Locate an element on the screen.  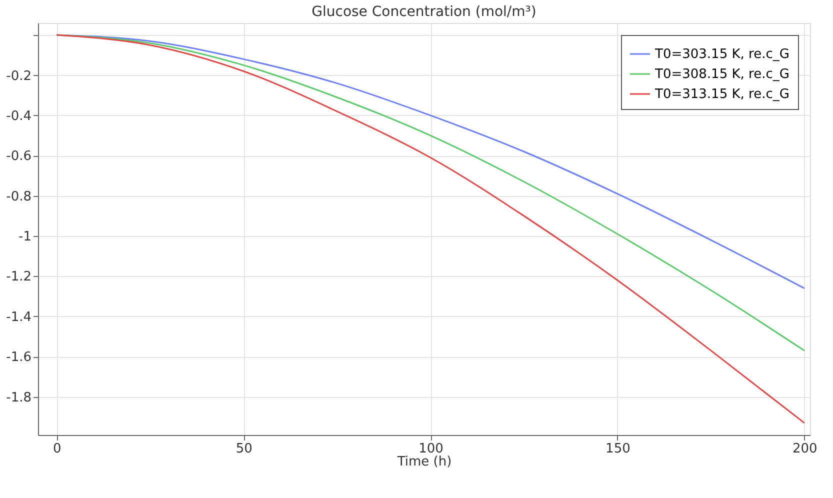
legend-label: T0=313.15 K, re.c_G is located at coordinates (722, 94).